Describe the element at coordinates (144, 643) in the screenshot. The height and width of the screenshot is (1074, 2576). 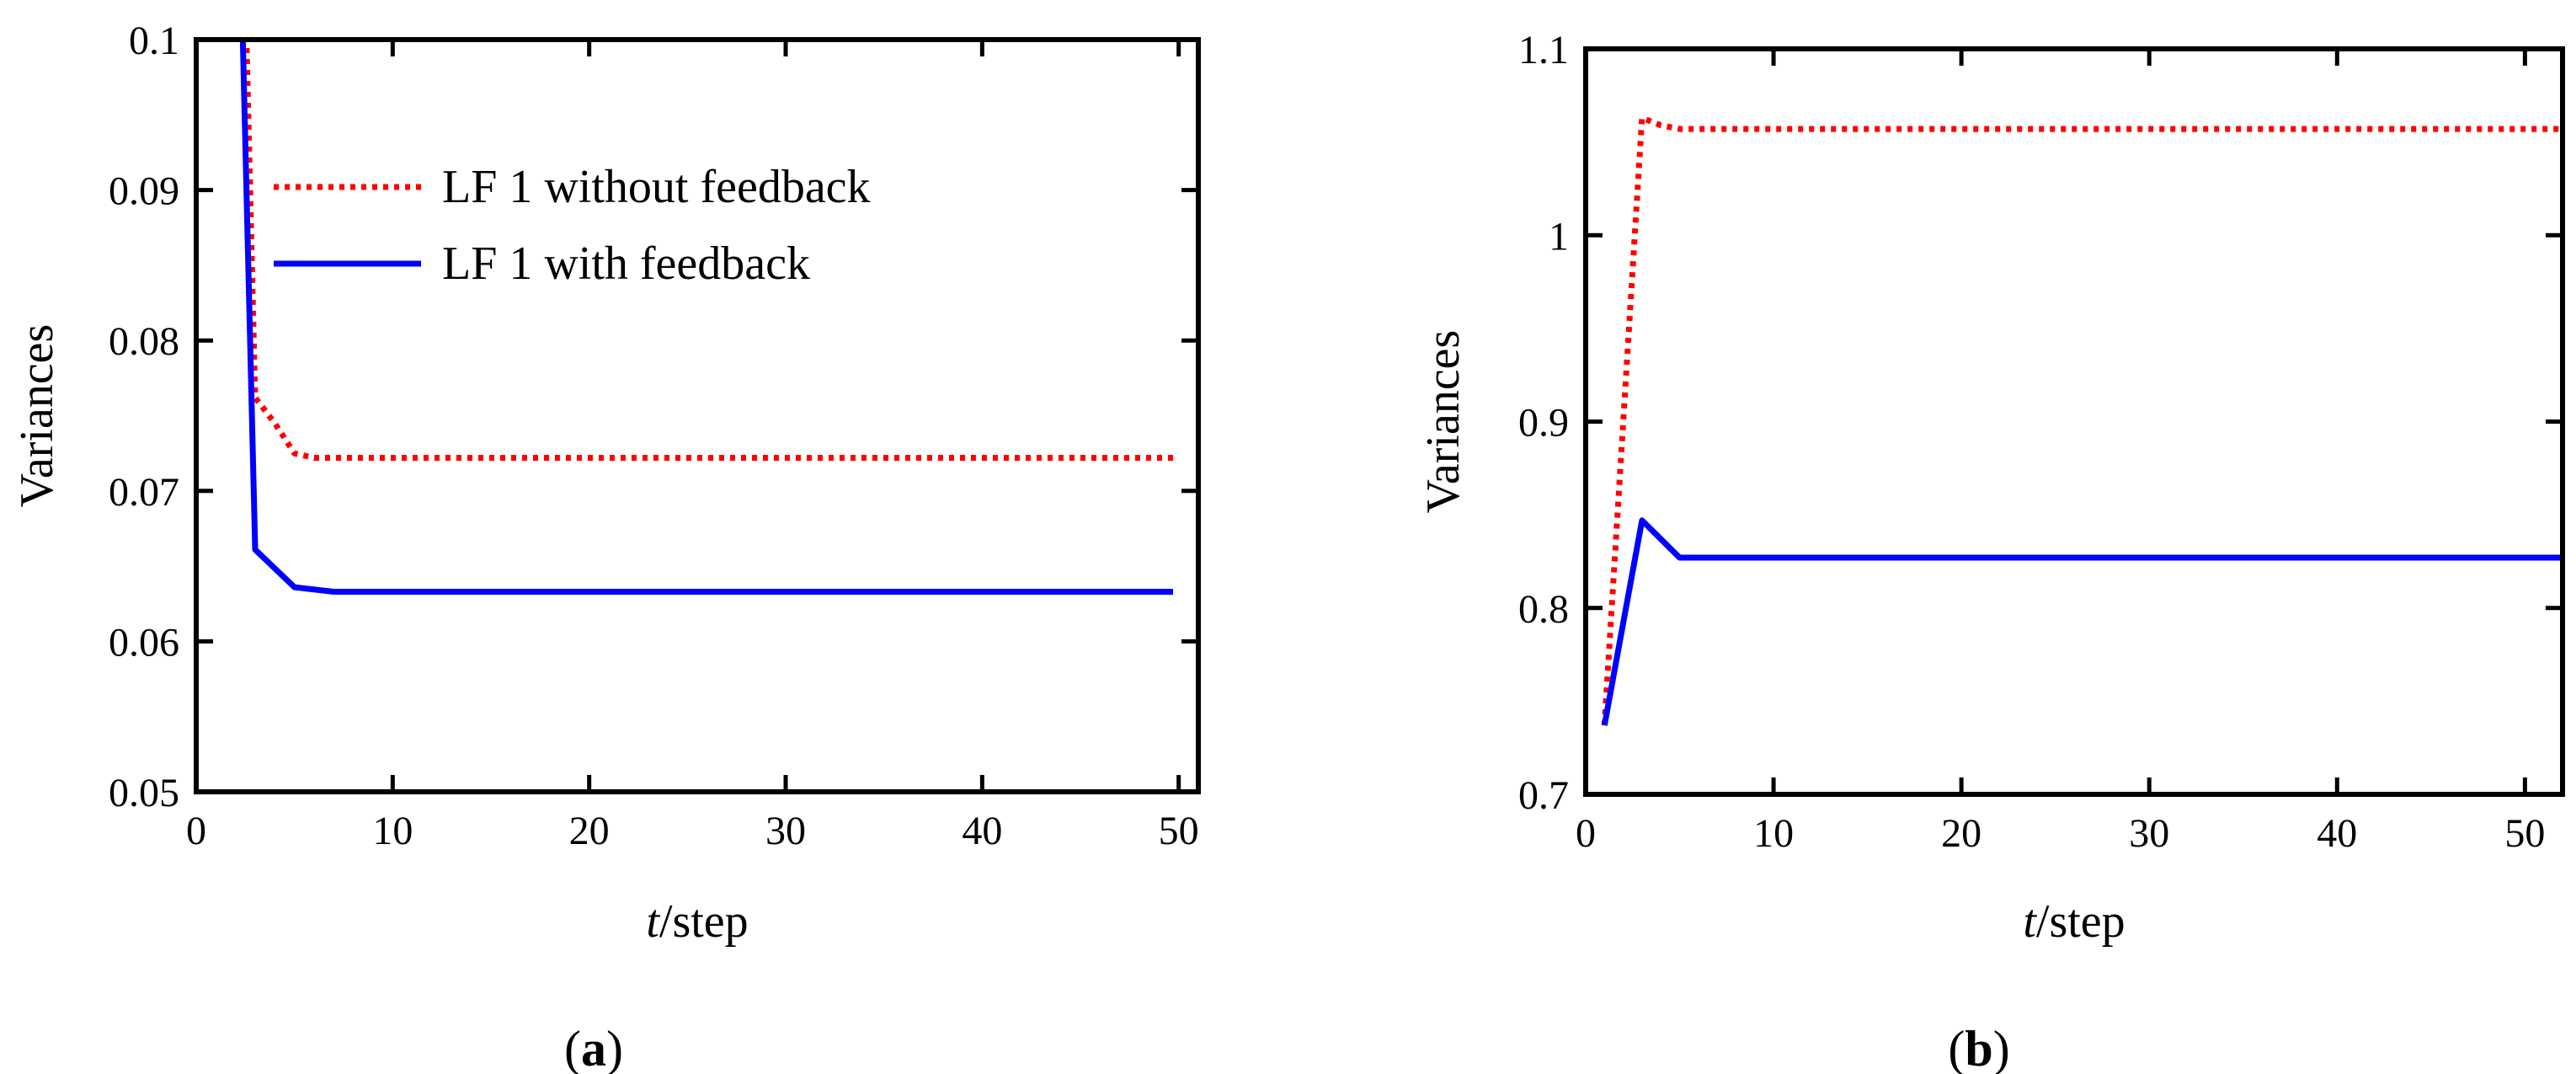
I see `y-tick-label: 0.06` at that location.